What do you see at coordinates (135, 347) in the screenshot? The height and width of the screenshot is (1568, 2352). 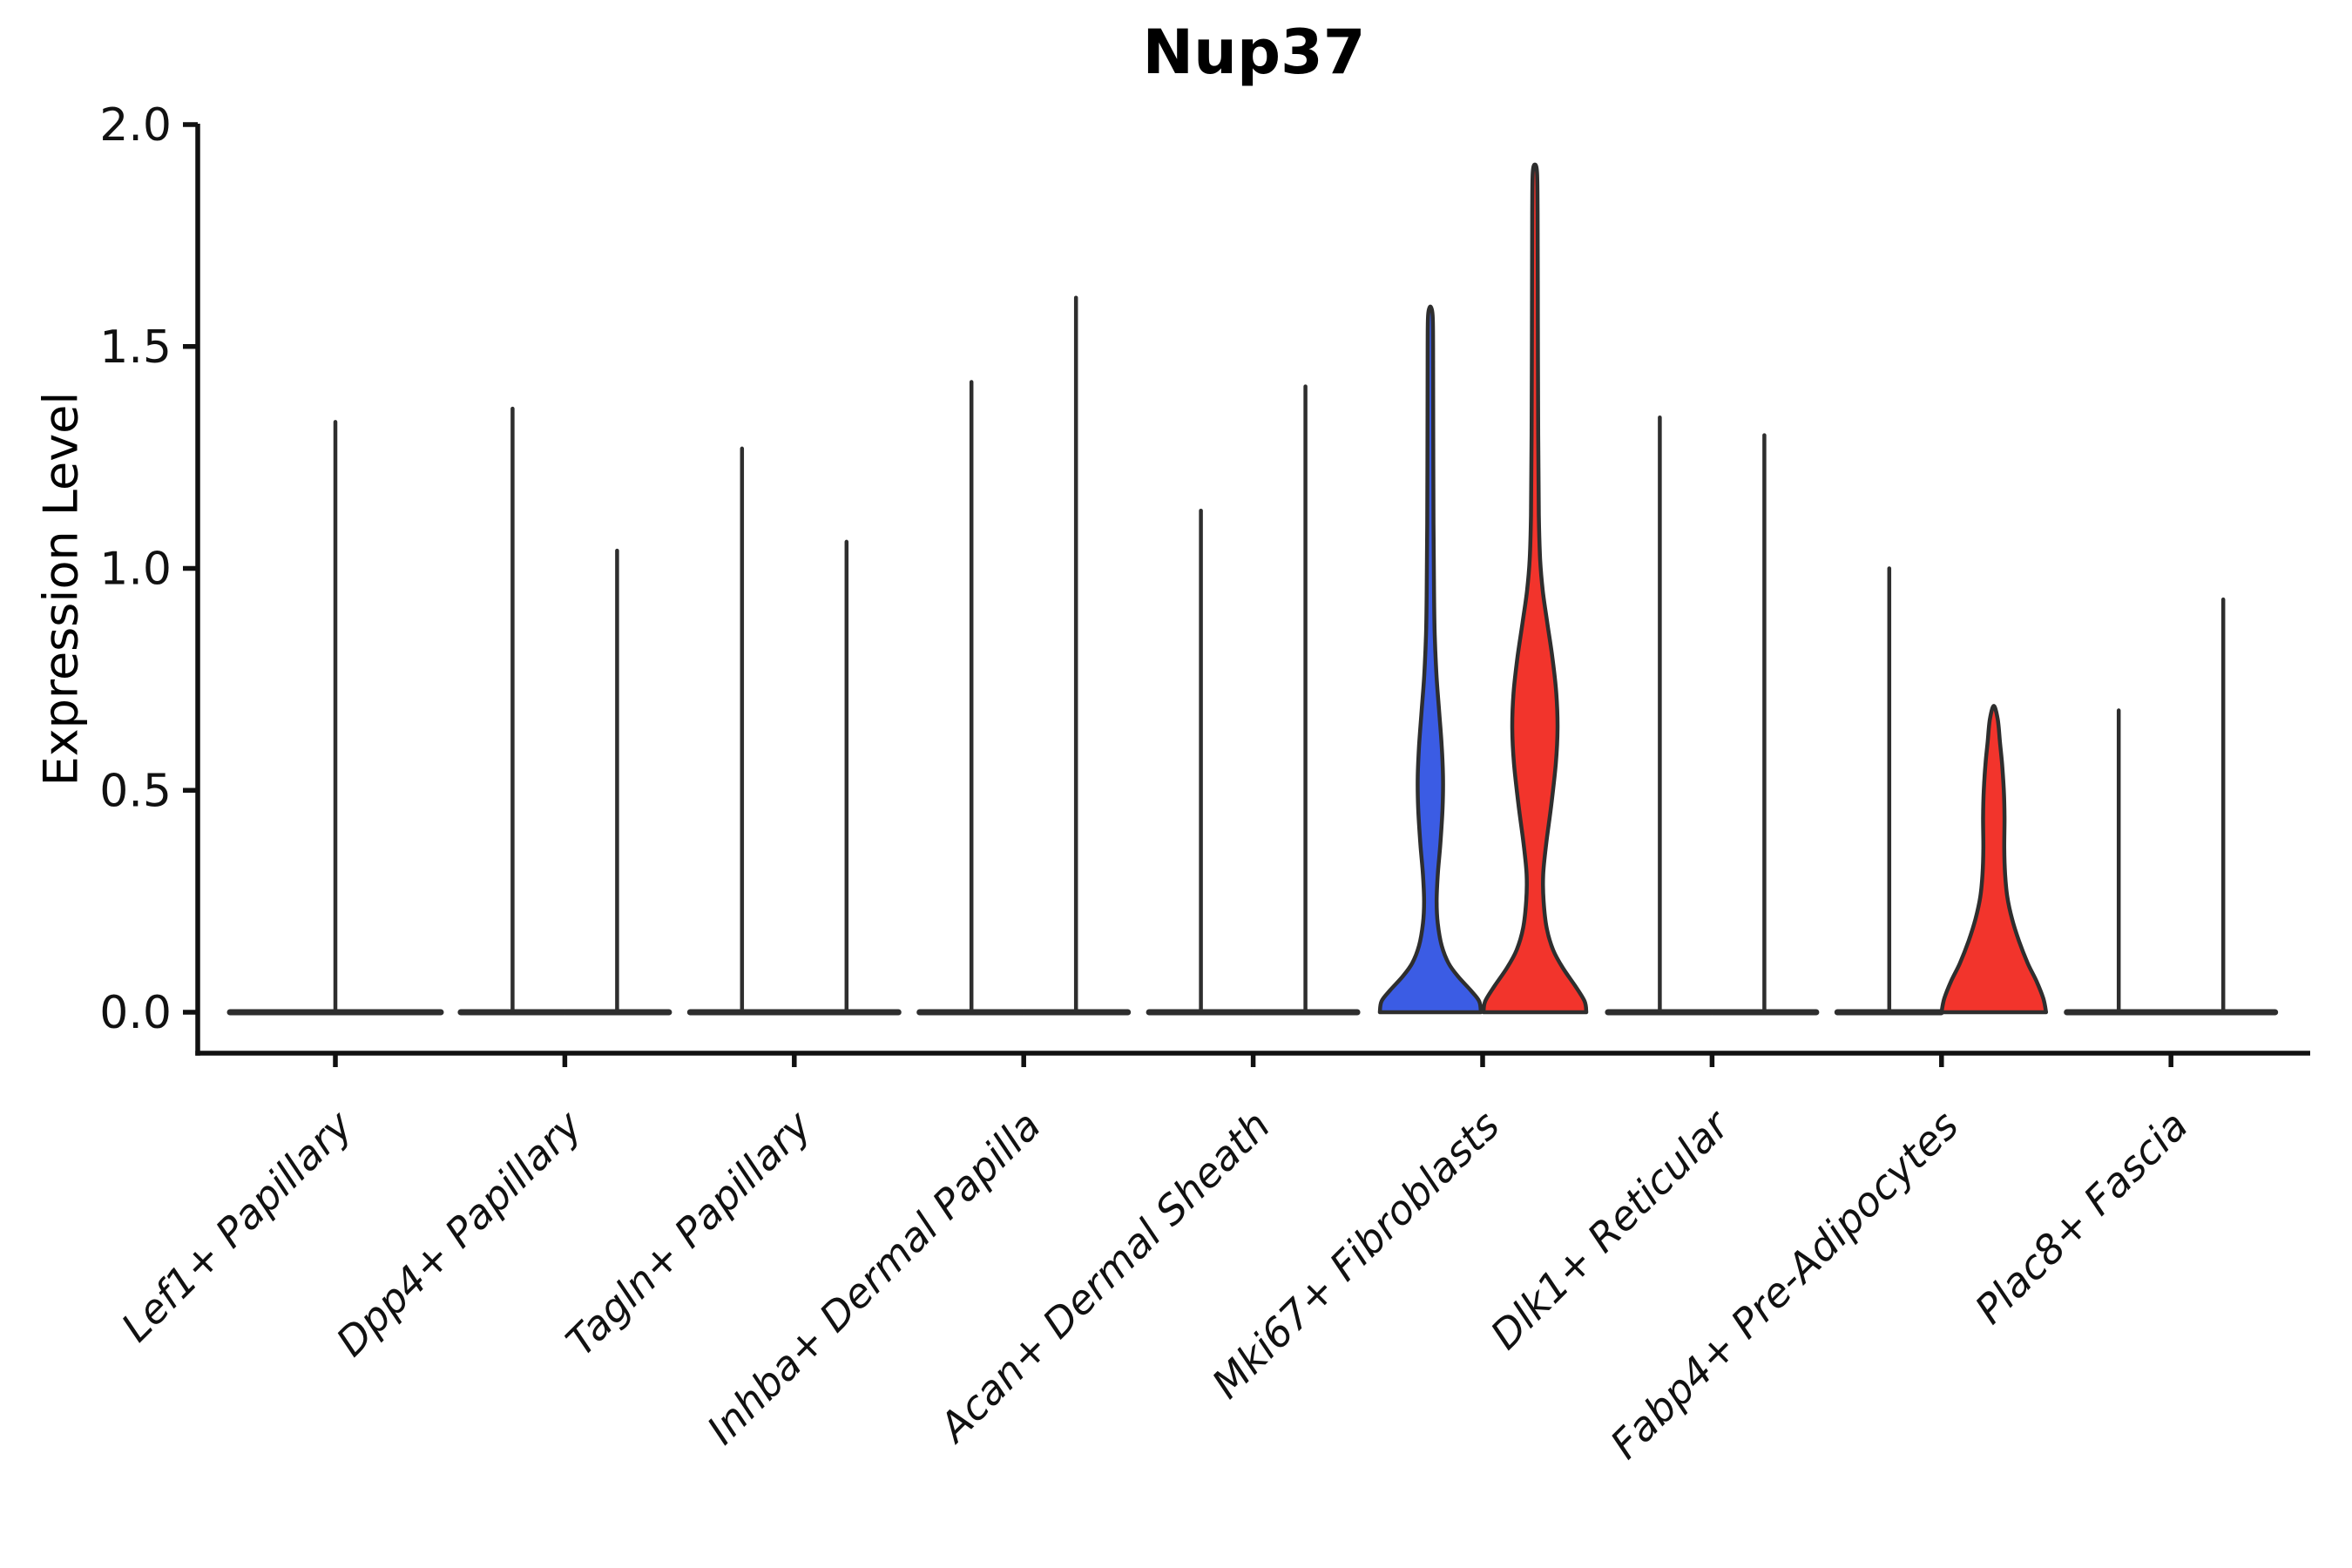 I see `y-tick-label: 1.5` at bounding box center [135, 347].